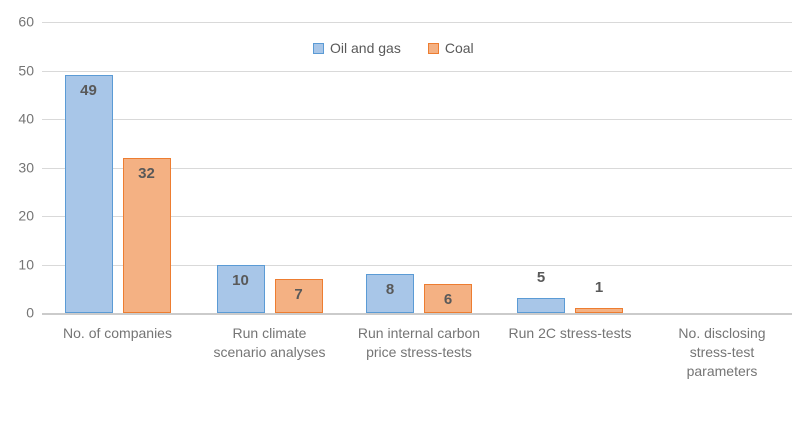  What do you see at coordinates (541, 278) in the screenshot?
I see `bar-value-label: 5` at bounding box center [541, 278].